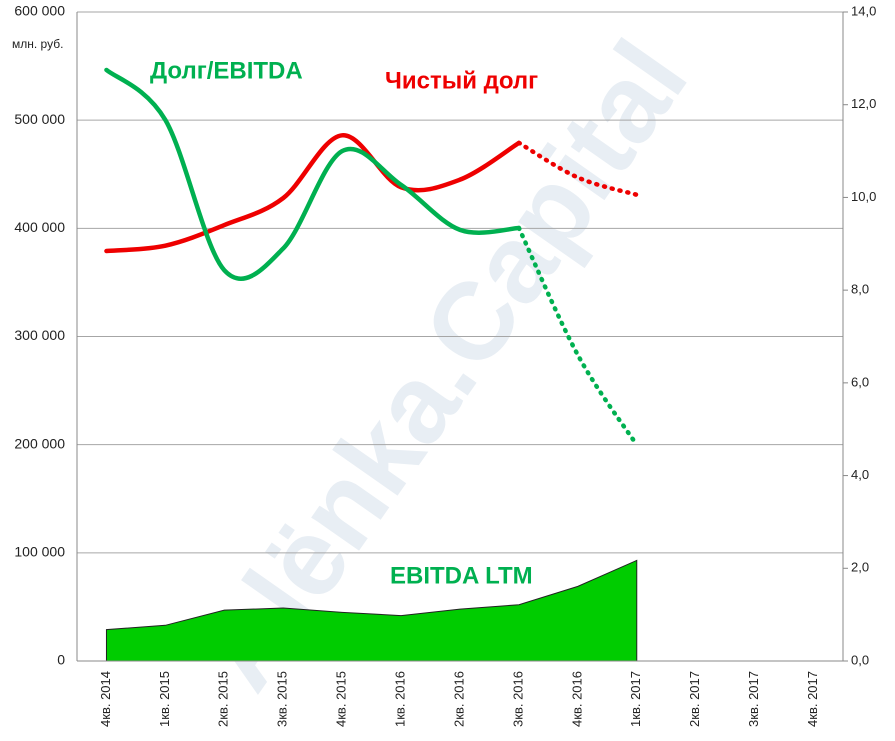  I want to click on x-tick-label: 2кв. 2017, so click(694, 699).